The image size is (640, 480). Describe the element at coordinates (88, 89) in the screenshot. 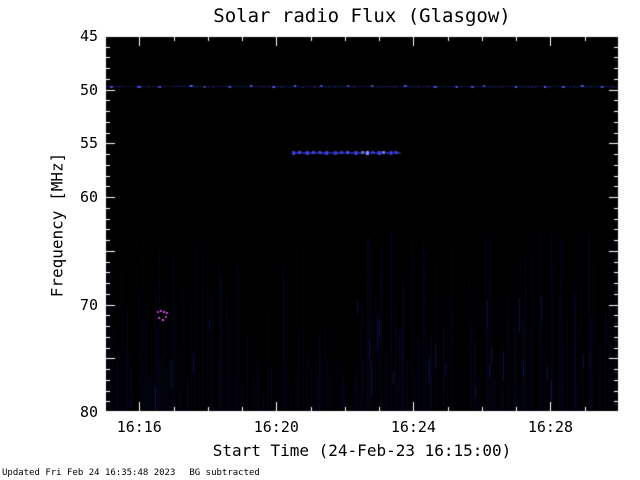

I see `y-tick-label: 50` at that location.